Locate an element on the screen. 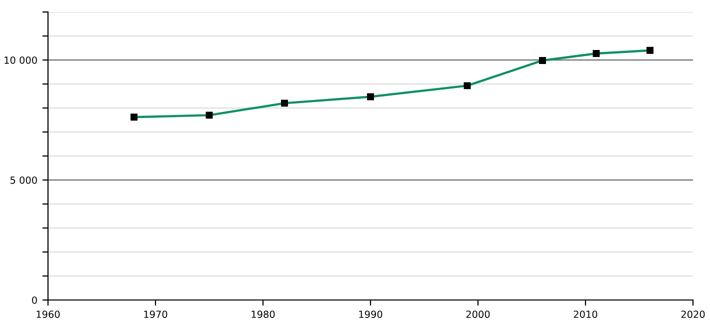  x-tick-label: 1960 is located at coordinates (48, 314).